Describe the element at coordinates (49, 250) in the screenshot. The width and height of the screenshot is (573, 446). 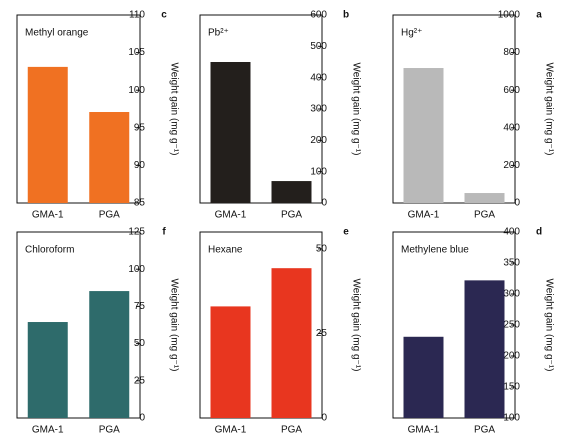
I see `annotation: Chloroform` at that location.